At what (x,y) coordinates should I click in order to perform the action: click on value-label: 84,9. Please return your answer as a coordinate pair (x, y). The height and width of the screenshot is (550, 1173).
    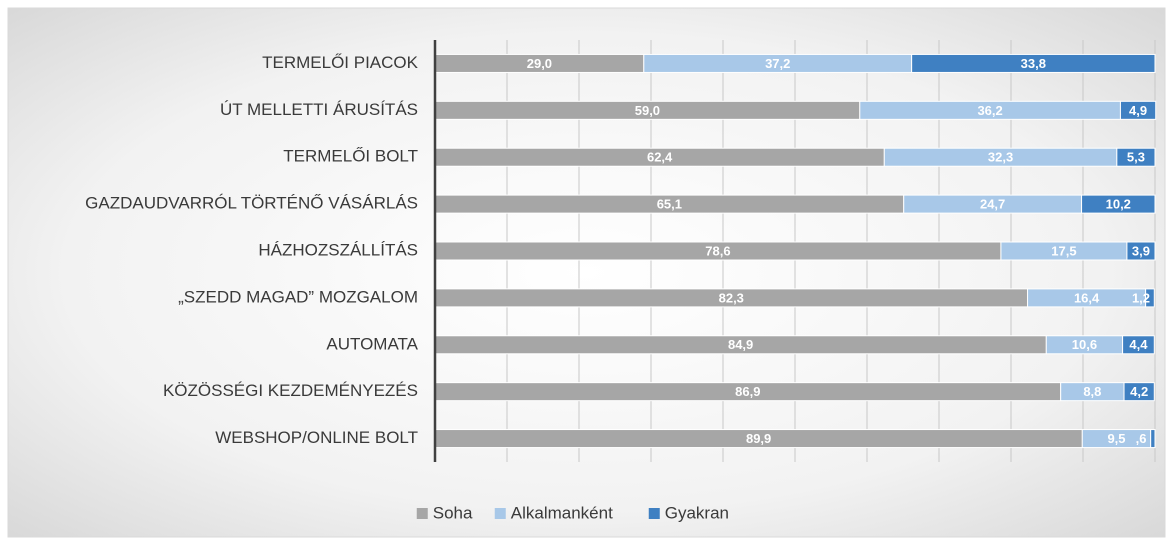
    Looking at the image, I should click on (740, 344).